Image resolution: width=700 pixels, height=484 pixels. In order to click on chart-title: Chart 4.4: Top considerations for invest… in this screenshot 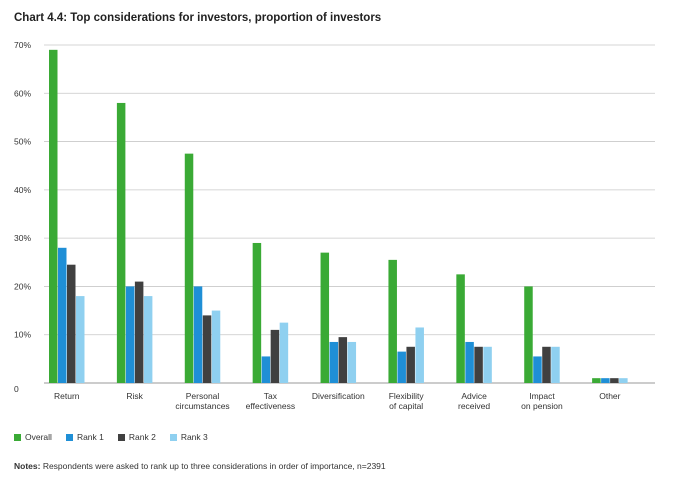, I will do `click(198, 18)`.